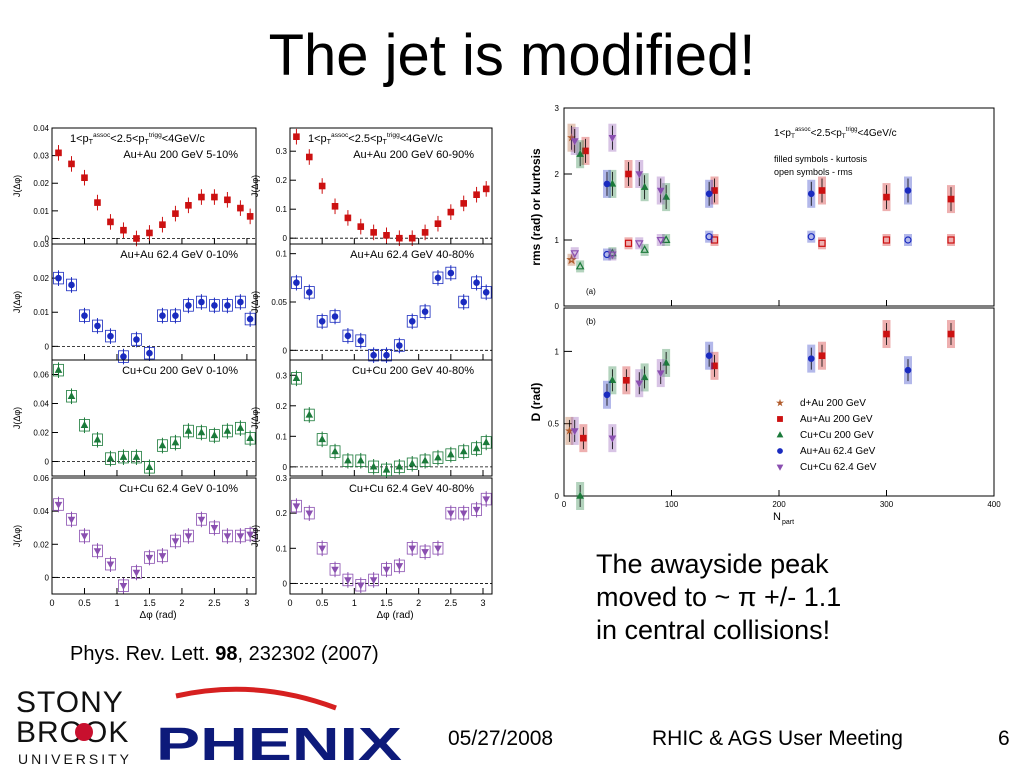 The image size is (1024, 768). What do you see at coordinates (835, 133) in the screenshot?
I see `kinematics-label: 1<pTassoc<2.5<pTtrigg<4GeV/c` at bounding box center [835, 133].